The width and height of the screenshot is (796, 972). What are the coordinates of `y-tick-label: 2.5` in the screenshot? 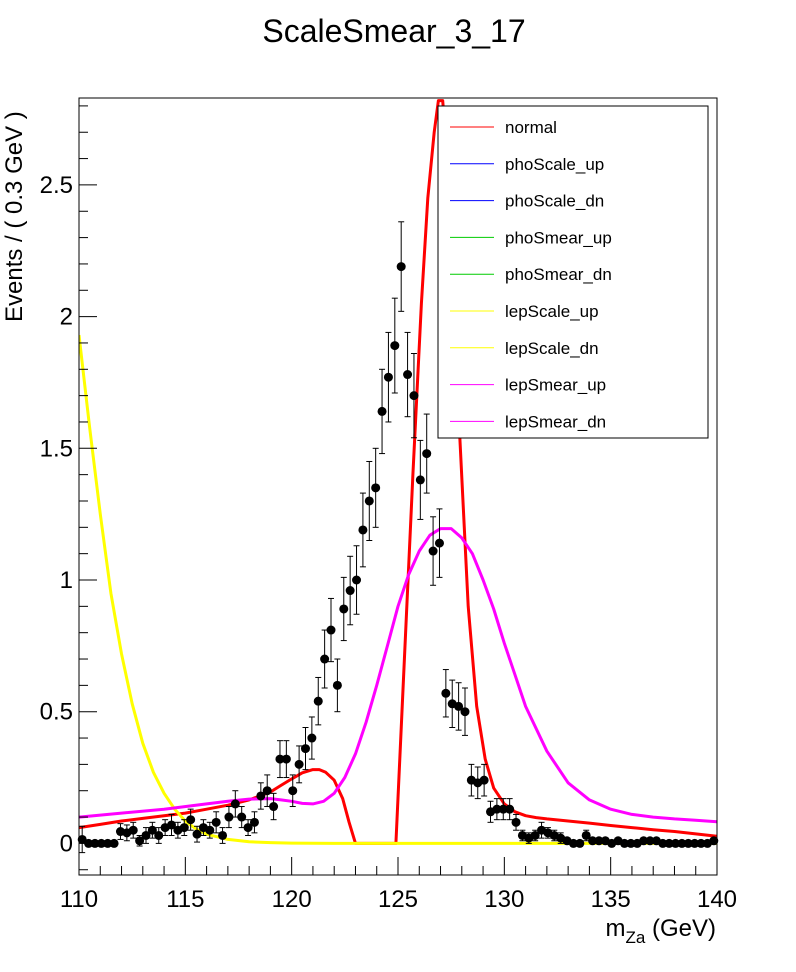 It's located at (56, 185).